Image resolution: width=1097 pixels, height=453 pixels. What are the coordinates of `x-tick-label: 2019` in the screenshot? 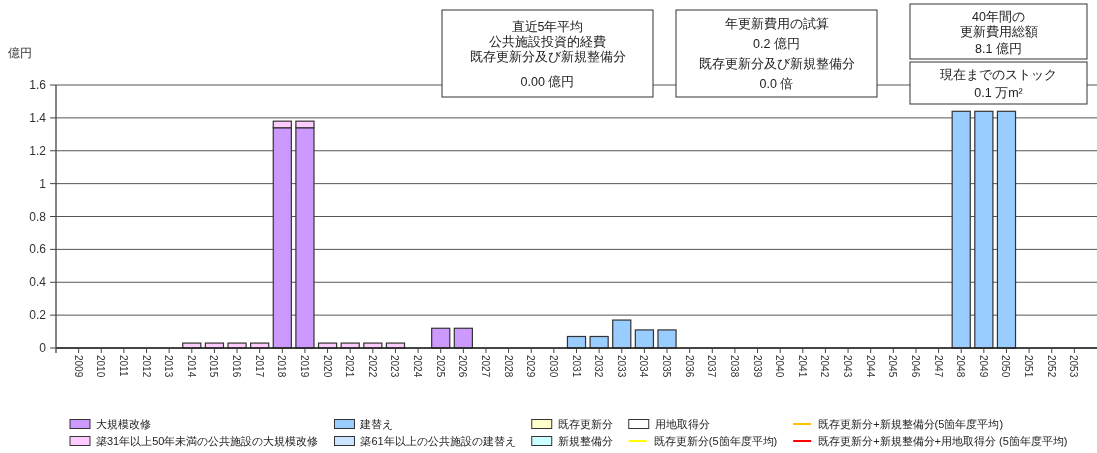 It's located at (305, 366).